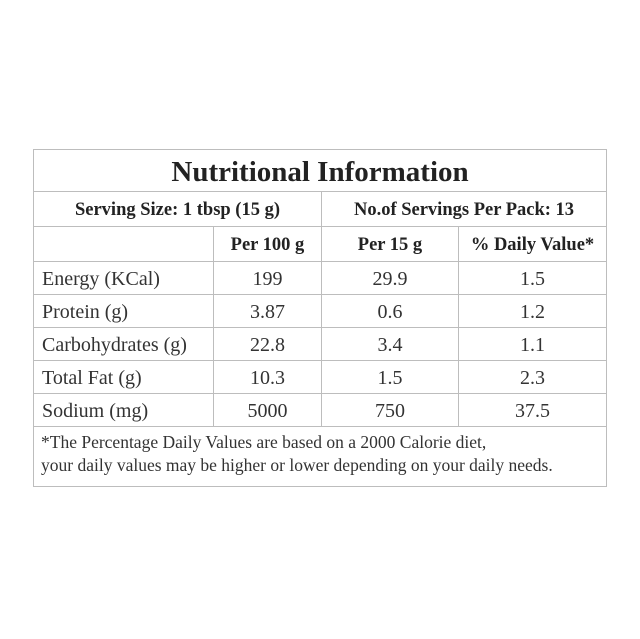  I want to click on value-daily-percent: 1.2, so click(532, 312).